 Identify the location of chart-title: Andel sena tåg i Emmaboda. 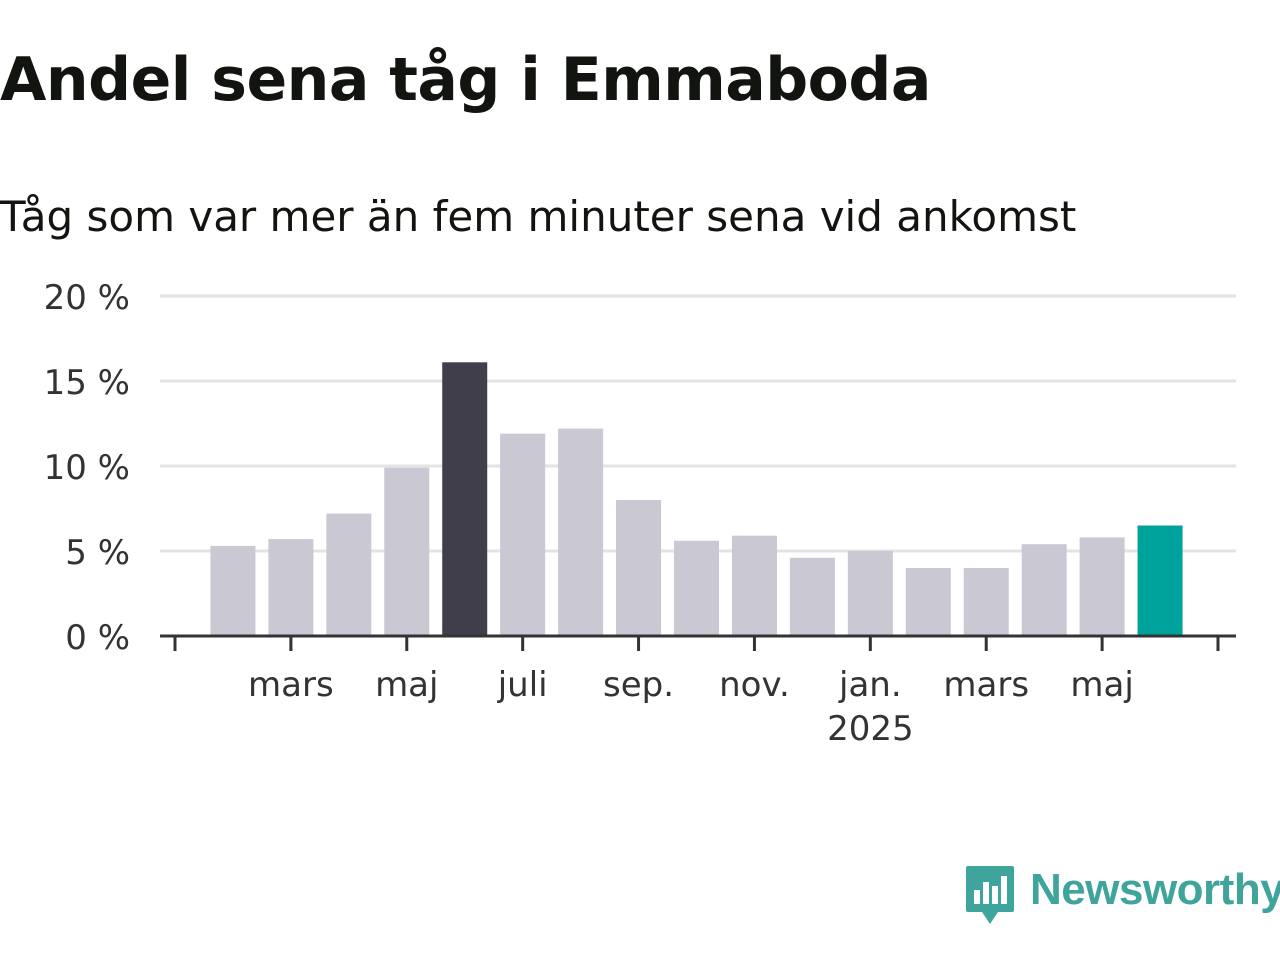
(465, 80).